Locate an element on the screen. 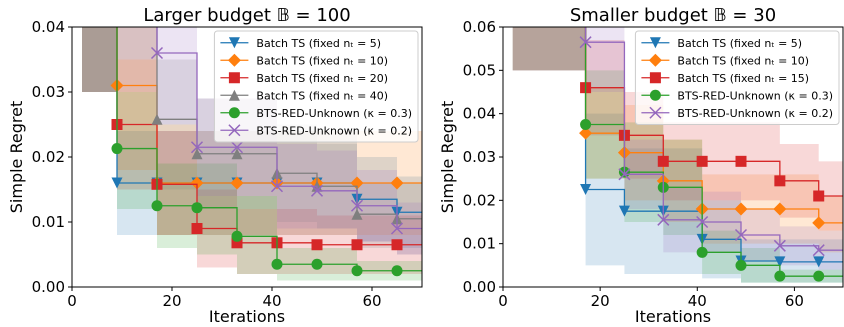  legend-label: Batch TS (fixed nₜ = 10) is located at coordinates (743, 60).